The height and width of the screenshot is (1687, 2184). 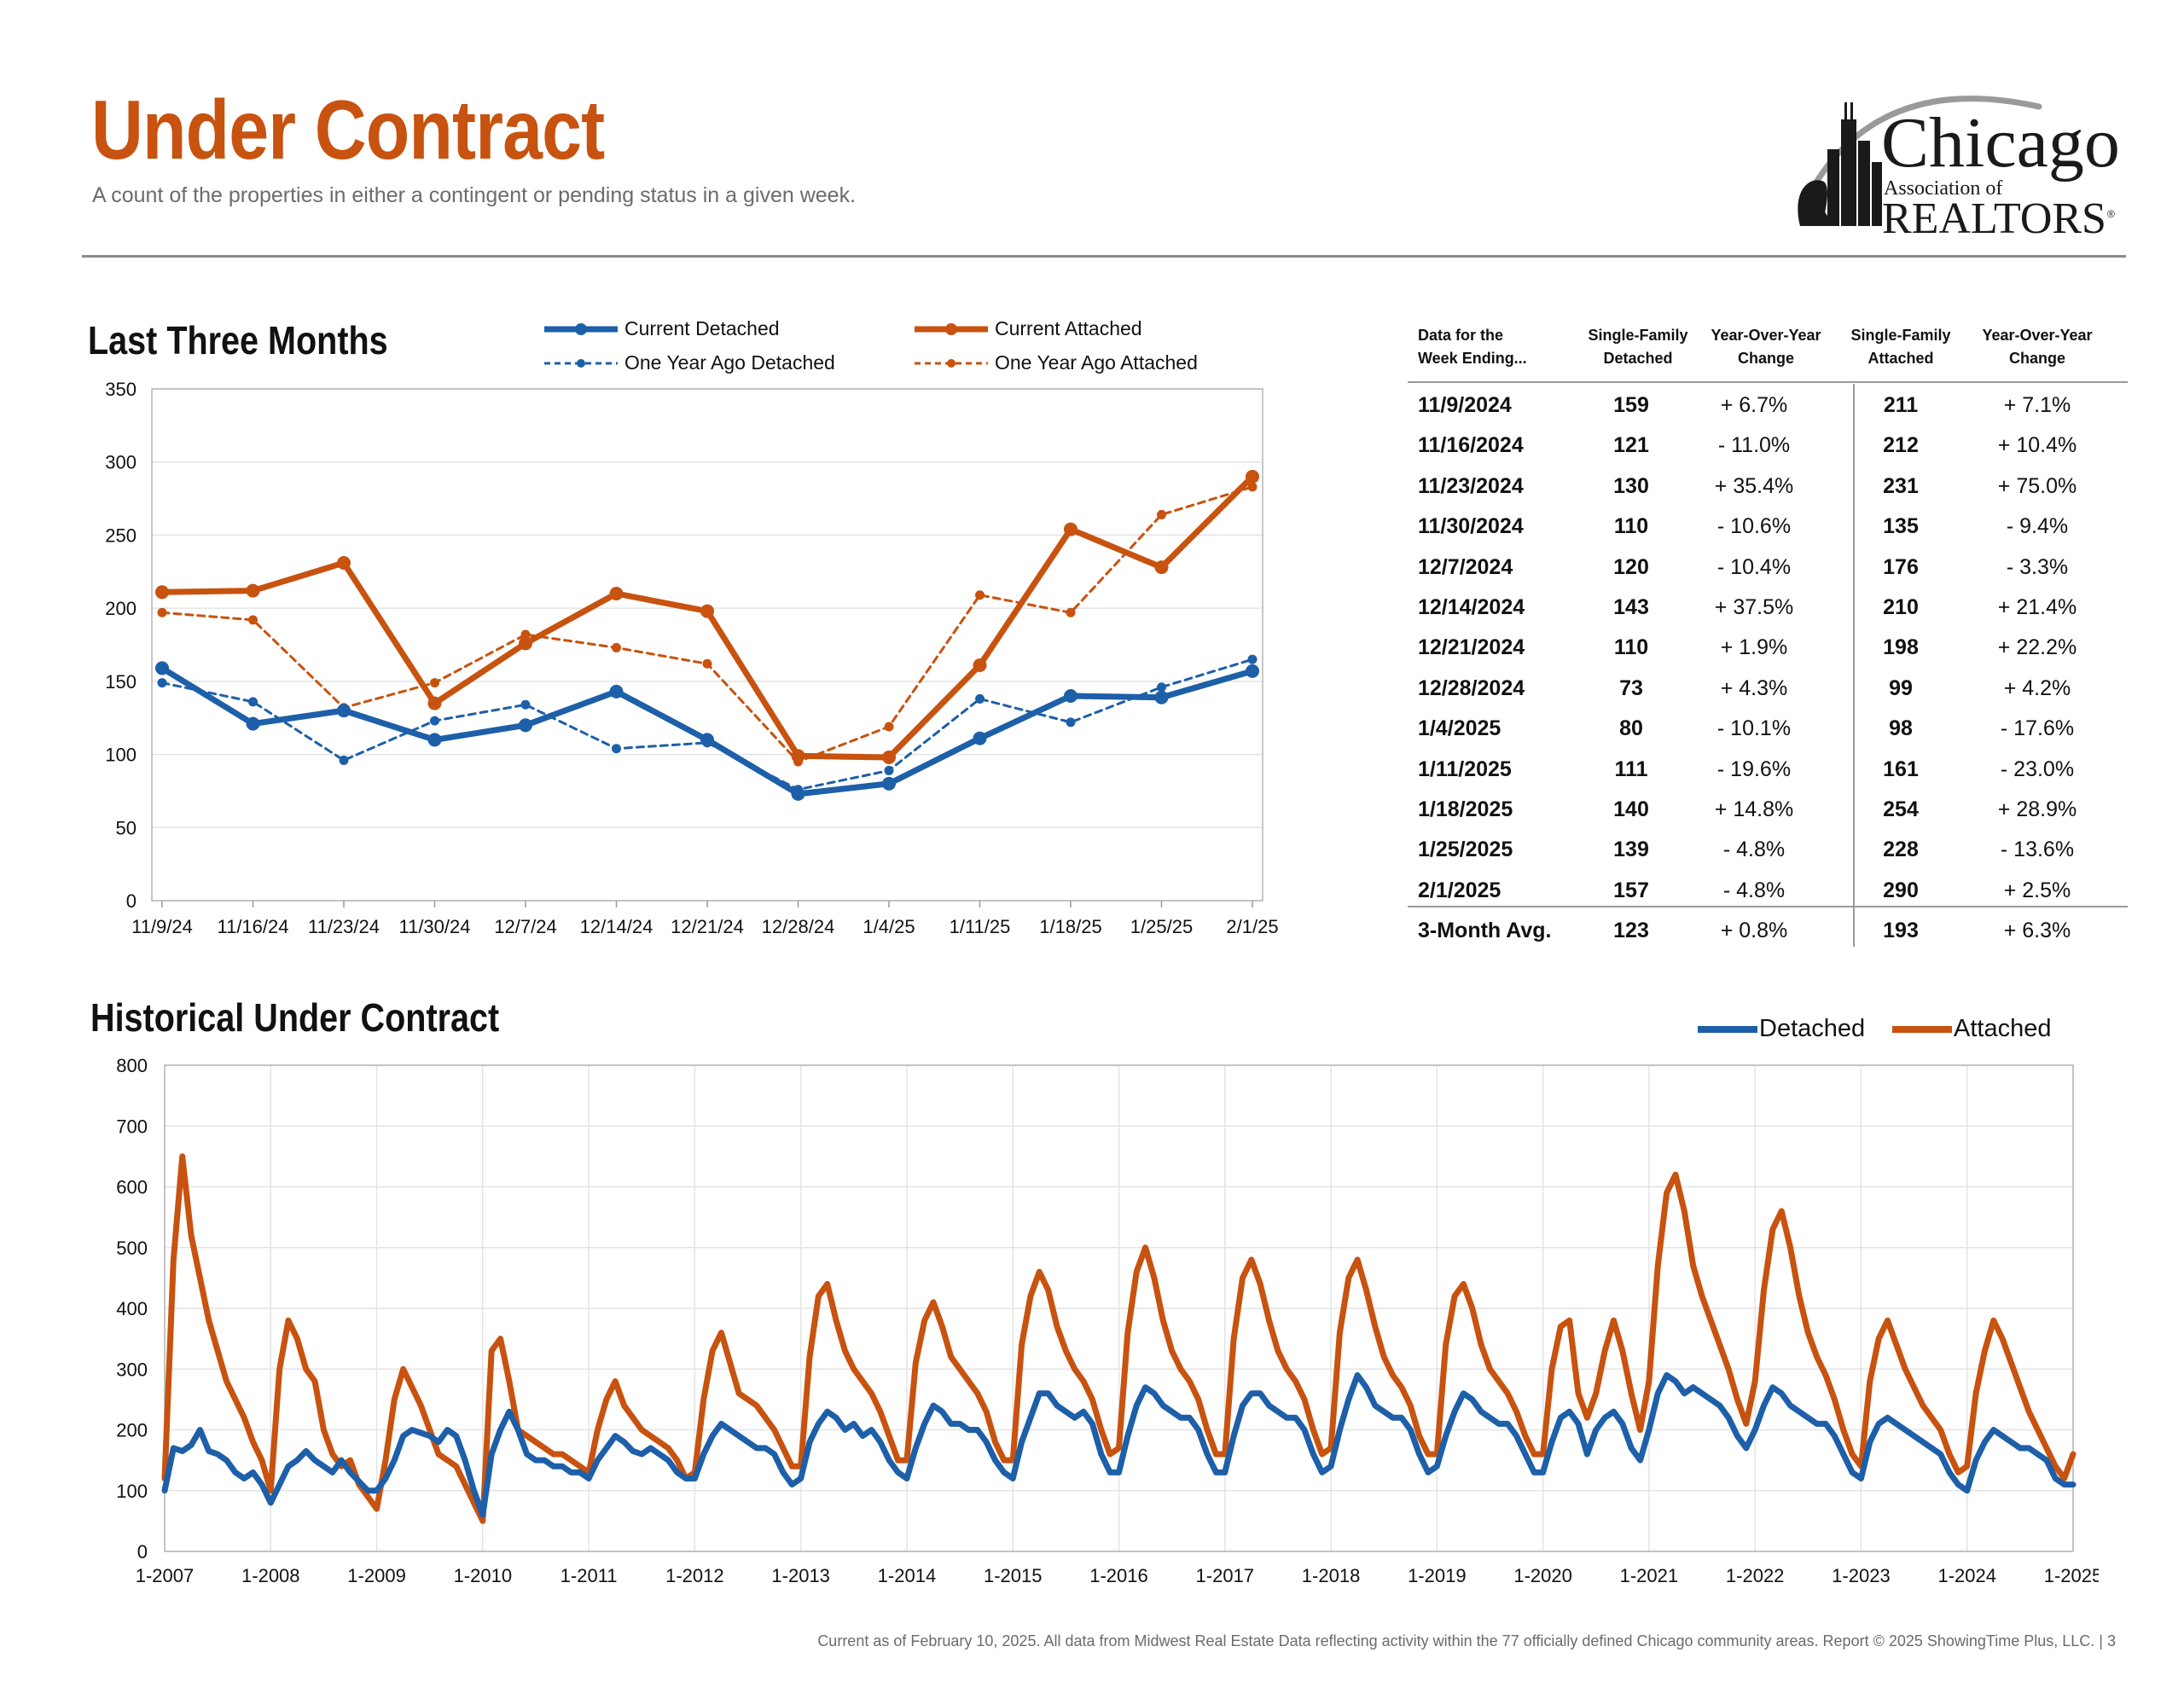 I want to click on table-row: 12/7/2024 120 - 10.4% 176 - 3.3%, so click(x=1768, y=568).